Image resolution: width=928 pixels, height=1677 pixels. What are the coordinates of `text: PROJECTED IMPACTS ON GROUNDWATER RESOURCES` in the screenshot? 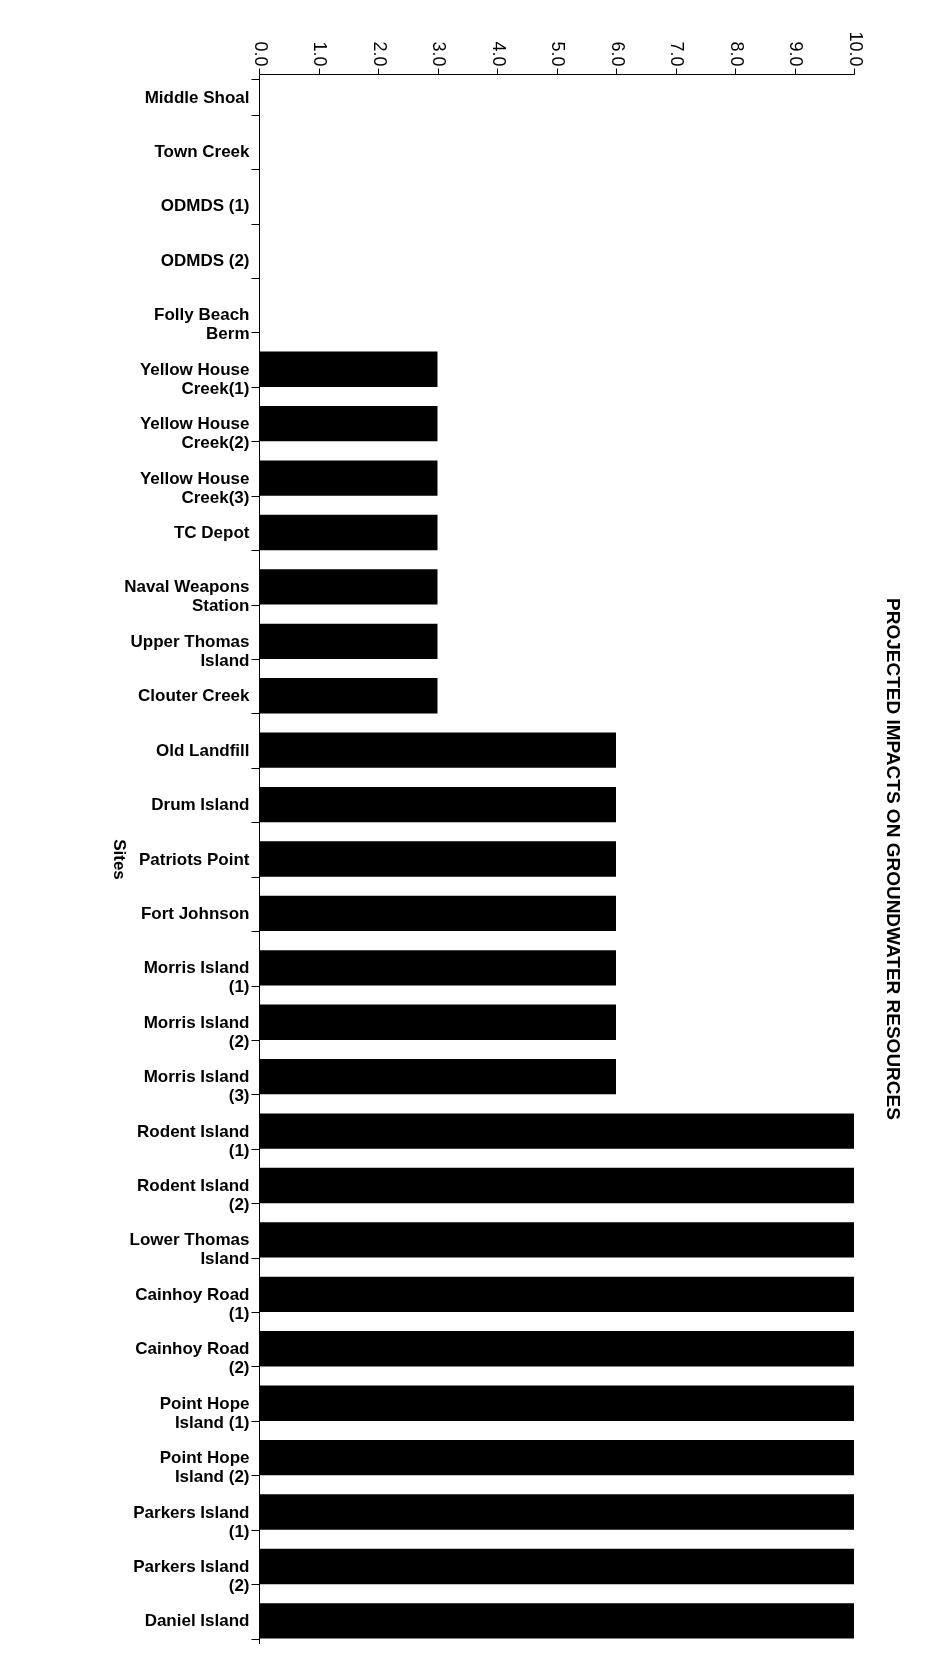 It's located at (893, 859).